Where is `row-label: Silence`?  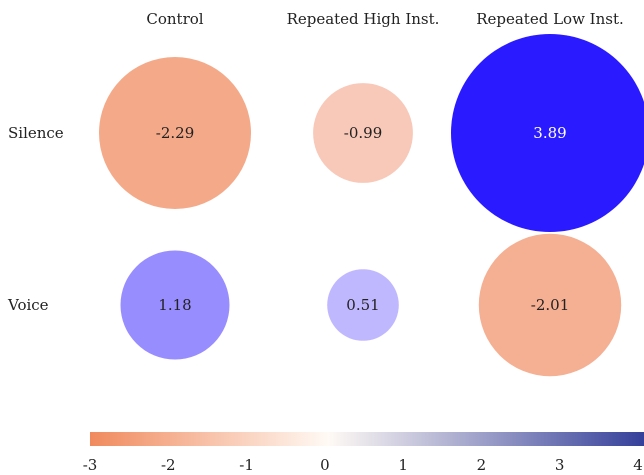
row-label: Silence is located at coordinates (36, 133).